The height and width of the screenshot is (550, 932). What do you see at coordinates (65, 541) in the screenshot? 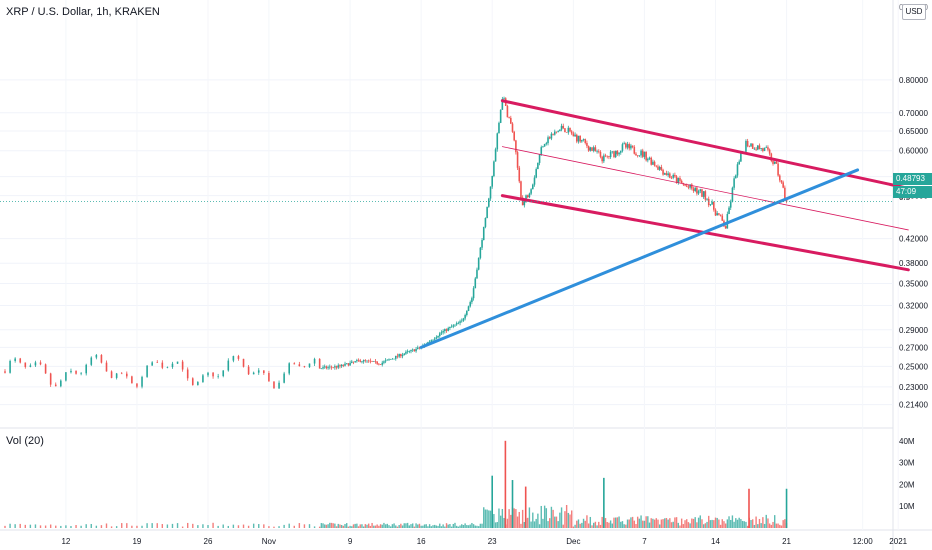
I see `time-tick-label: 12` at bounding box center [65, 541].